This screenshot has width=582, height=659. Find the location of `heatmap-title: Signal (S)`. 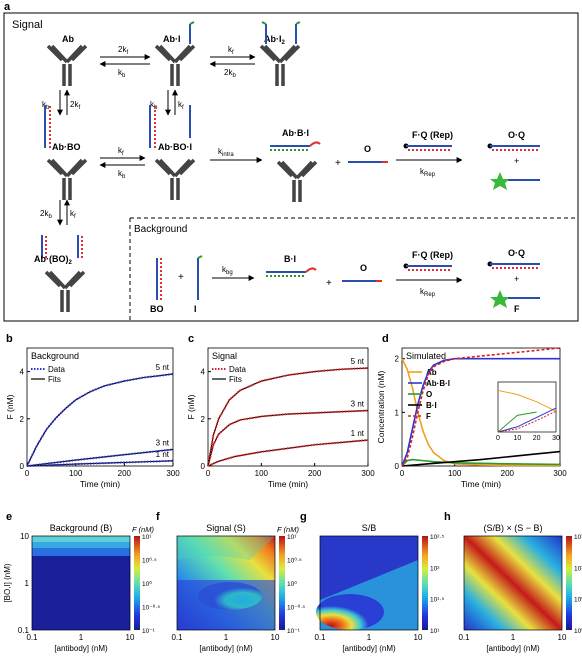

heatmap-title: Signal (S) is located at coordinates (226, 528).